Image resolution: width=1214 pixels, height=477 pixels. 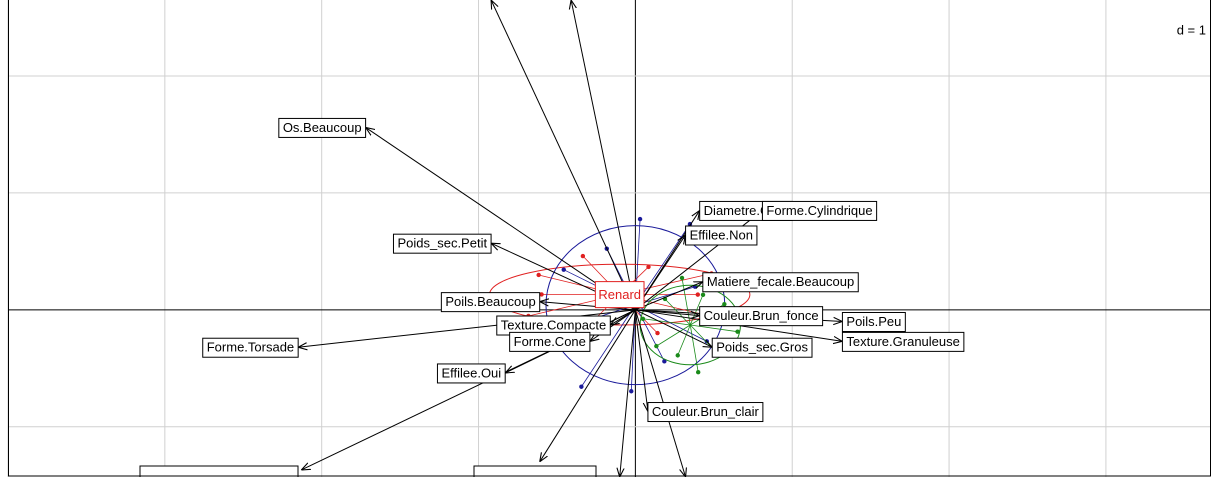 I want to click on arrow-label: Couleur.Brun_fonce, so click(x=761, y=315).